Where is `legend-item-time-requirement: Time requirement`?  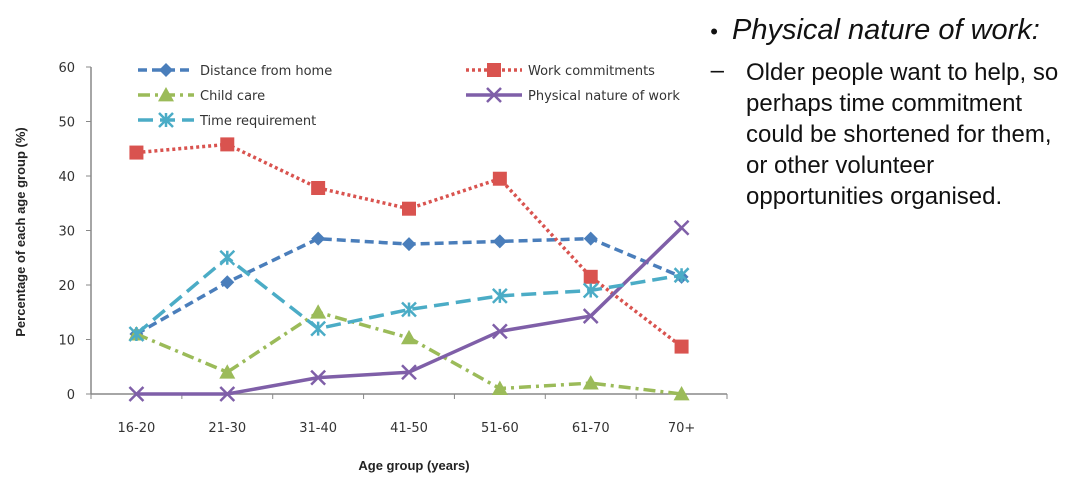
legend-item-time-requirement: Time requirement is located at coordinates (227, 120).